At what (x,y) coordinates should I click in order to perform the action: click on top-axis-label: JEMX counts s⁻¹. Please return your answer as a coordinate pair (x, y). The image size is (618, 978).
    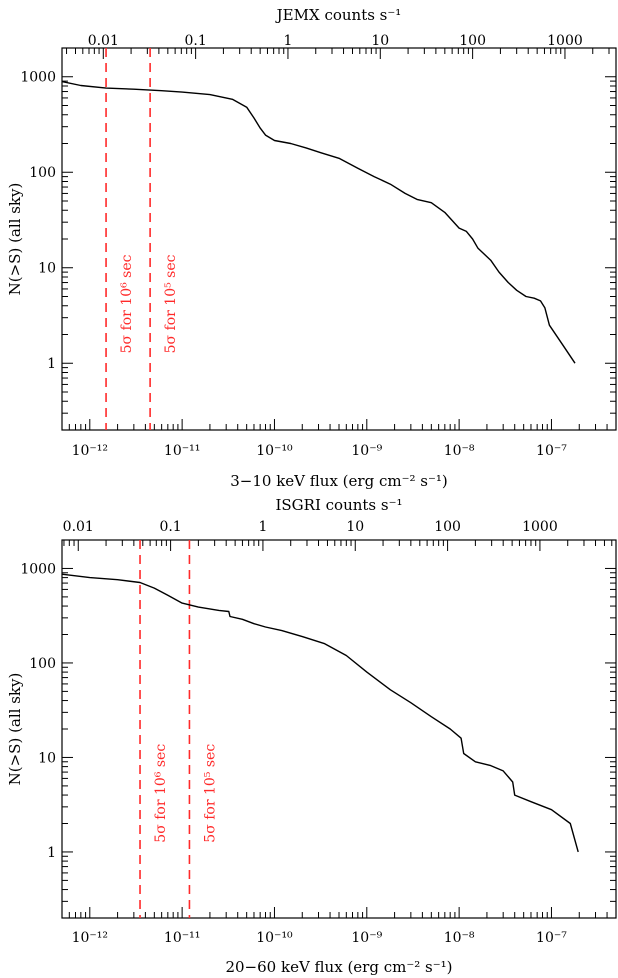
    Looking at the image, I should click on (338, 15).